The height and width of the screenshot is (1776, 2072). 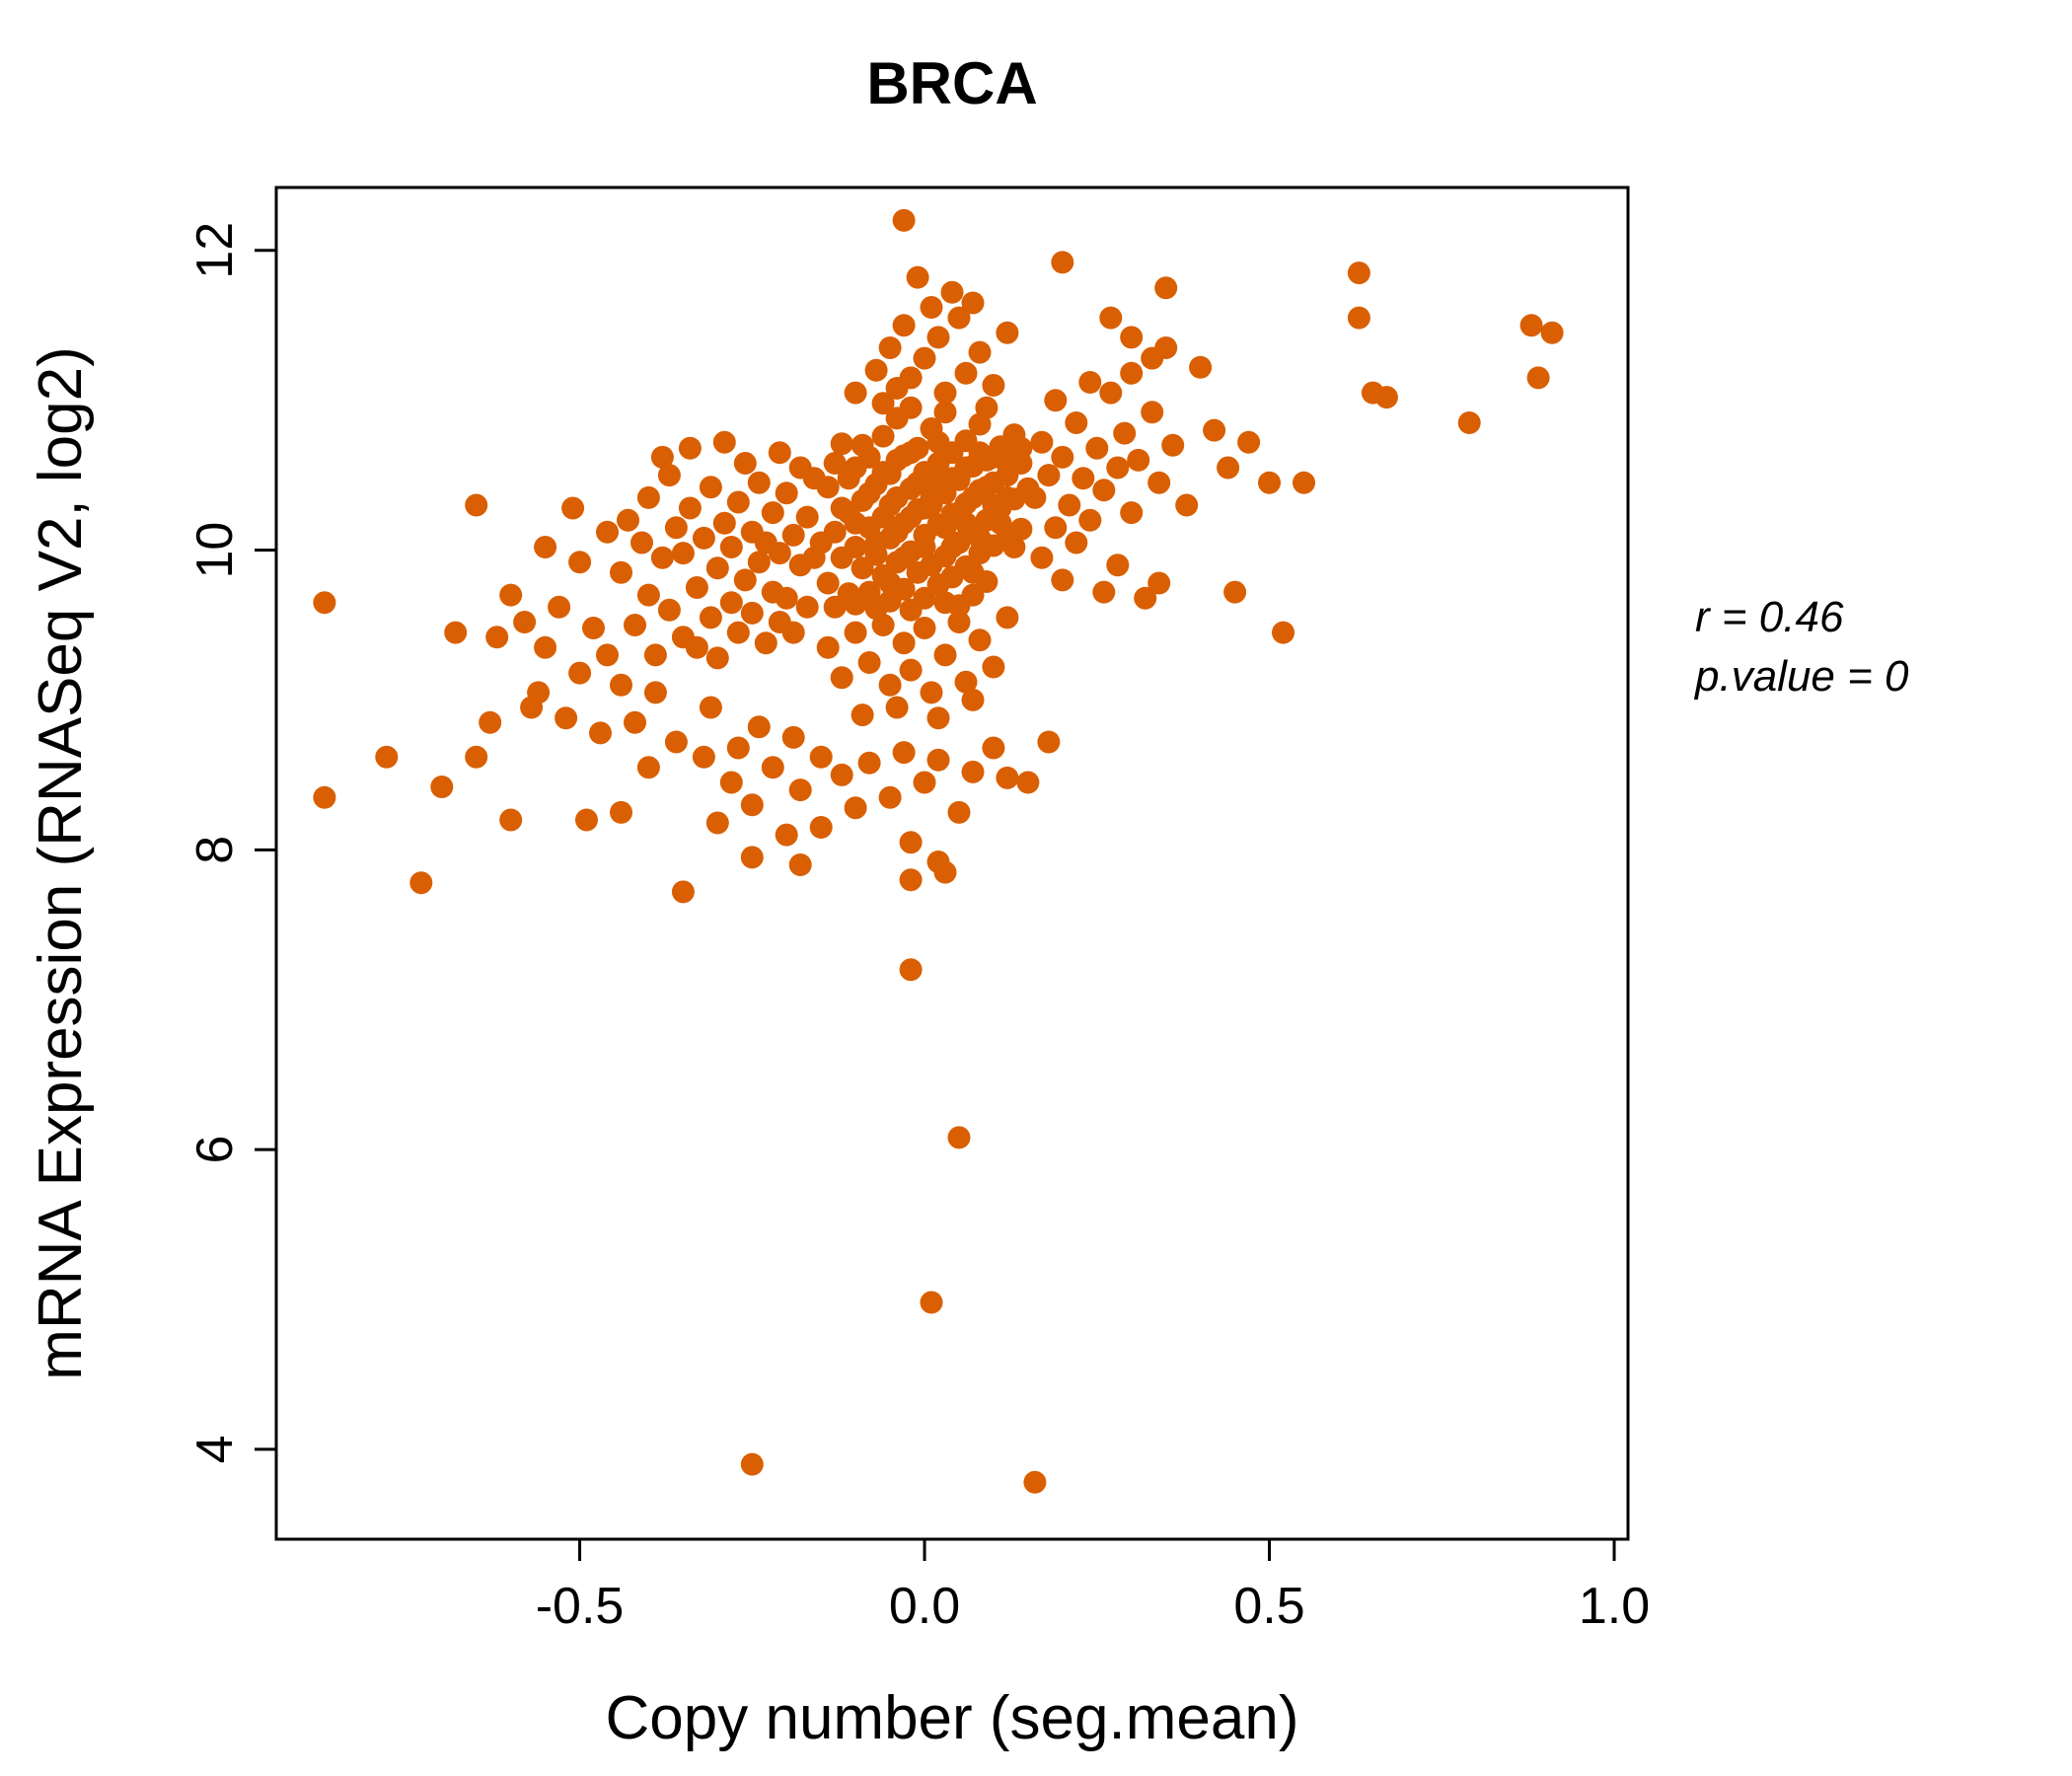 I want to click on x-axis: -0.5 0.0 0.5 1.0, so click(x=1093, y=1587).